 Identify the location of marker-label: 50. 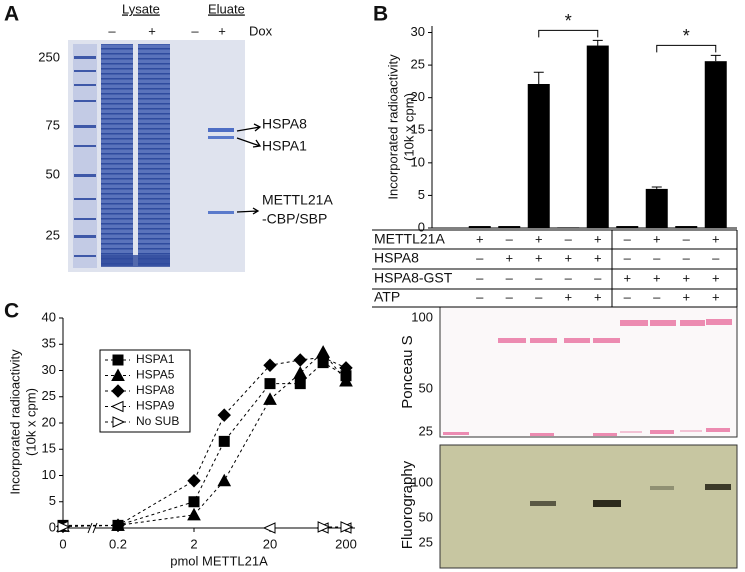
(53, 173).